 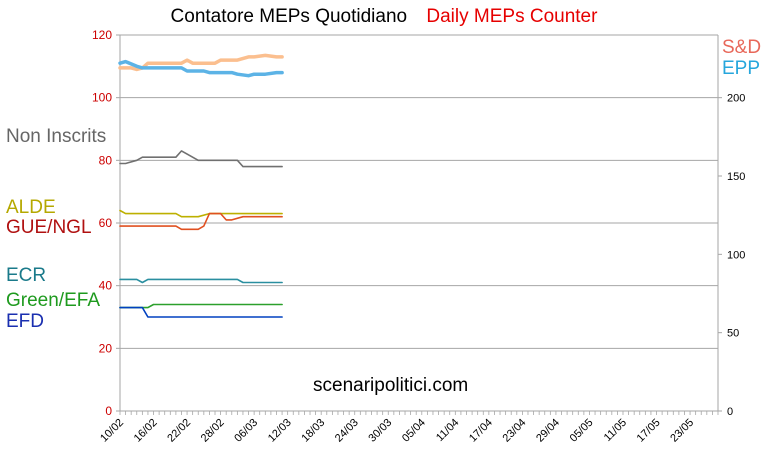 What do you see at coordinates (201, 306) in the screenshot?
I see `series-line-green-efa` at bounding box center [201, 306].